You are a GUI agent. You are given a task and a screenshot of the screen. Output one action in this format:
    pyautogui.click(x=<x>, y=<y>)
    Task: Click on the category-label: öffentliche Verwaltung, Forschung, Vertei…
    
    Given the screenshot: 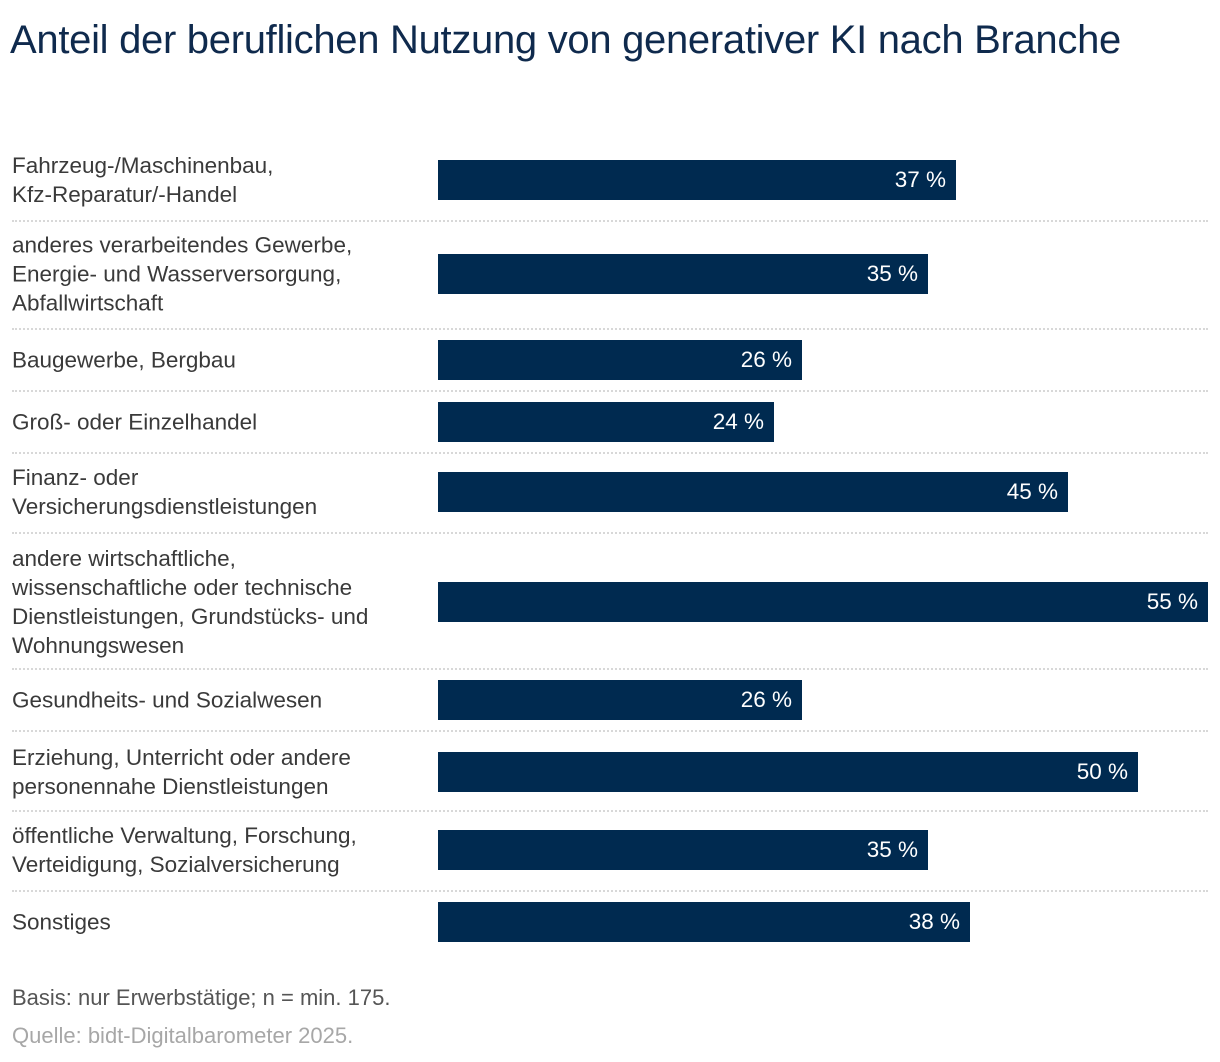 What is the action you would take?
    pyautogui.click(x=184, y=850)
    